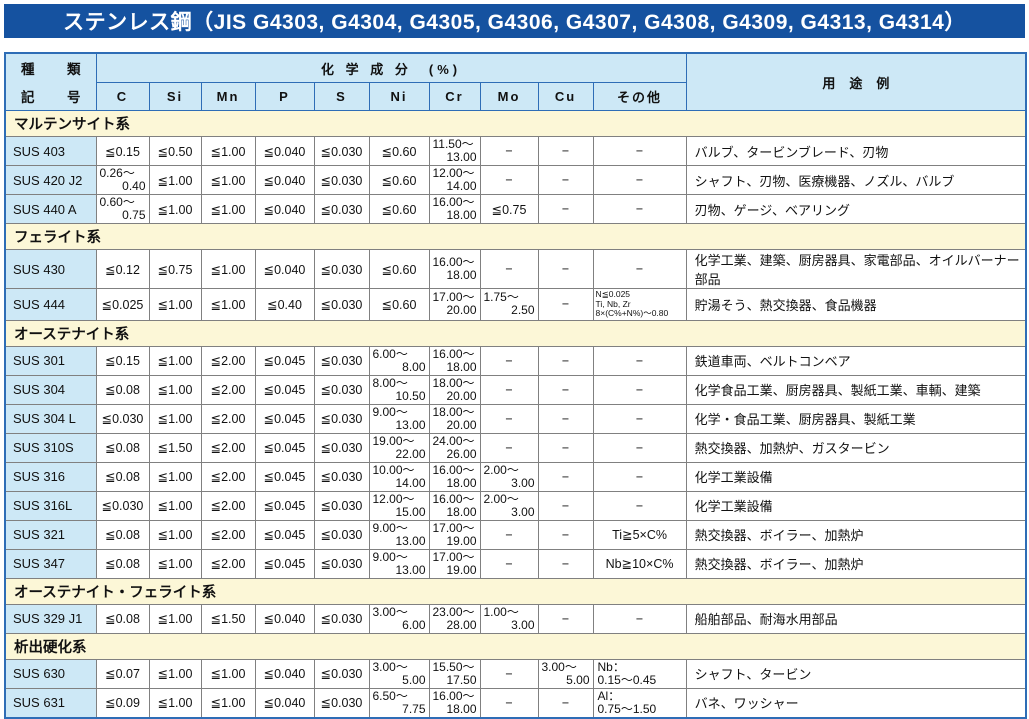  I want to click on header-col-cr: Cr, so click(454, 96).